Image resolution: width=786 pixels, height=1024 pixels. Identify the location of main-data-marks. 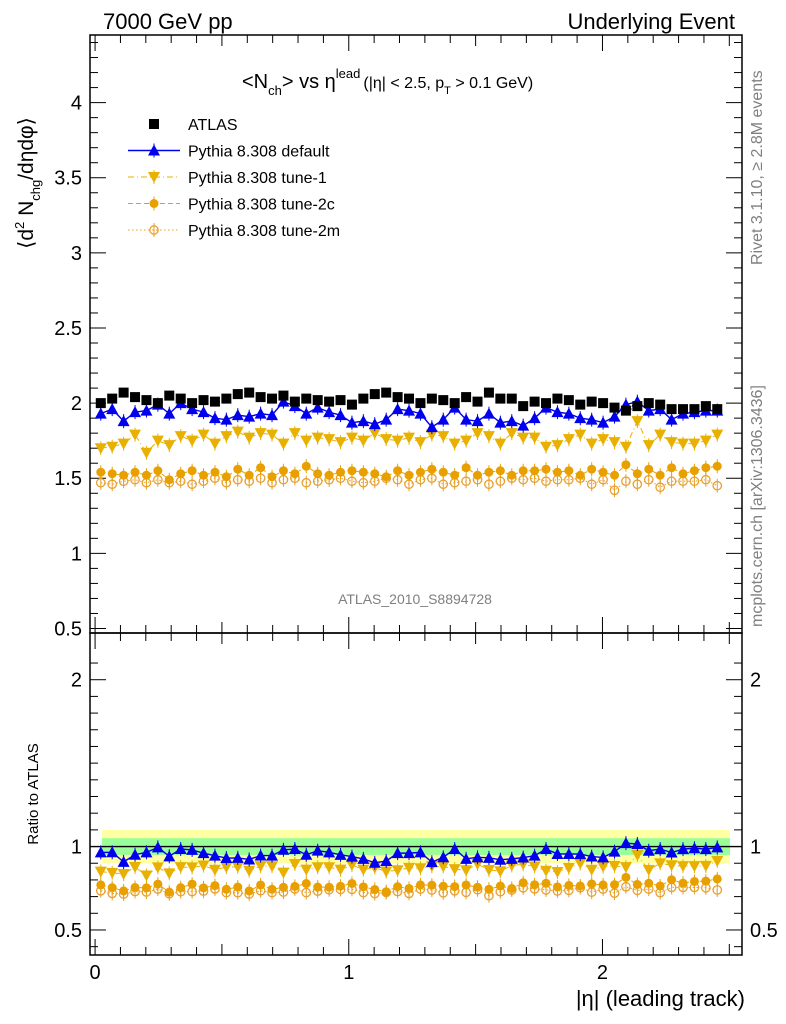
(409, 442).